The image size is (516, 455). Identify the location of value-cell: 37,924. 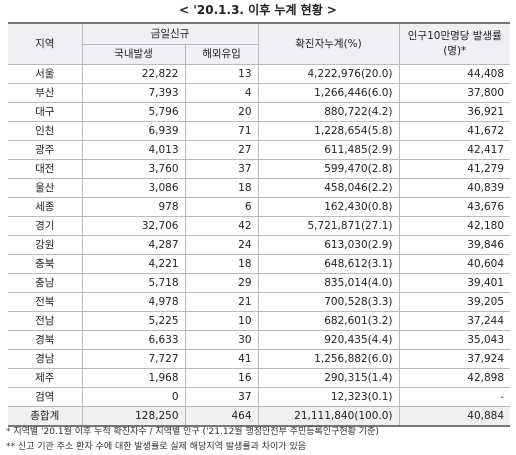
(454, 359).